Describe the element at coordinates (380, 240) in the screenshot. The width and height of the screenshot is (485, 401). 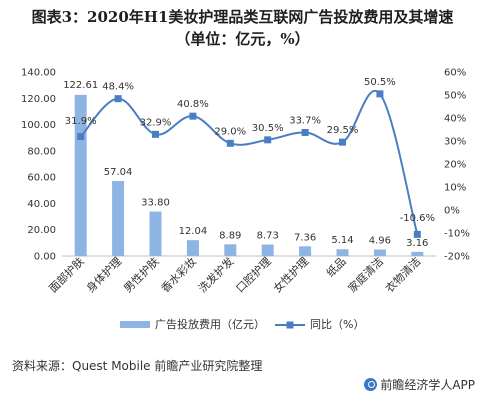
I see `bar-value-label: 4.96` at that location.